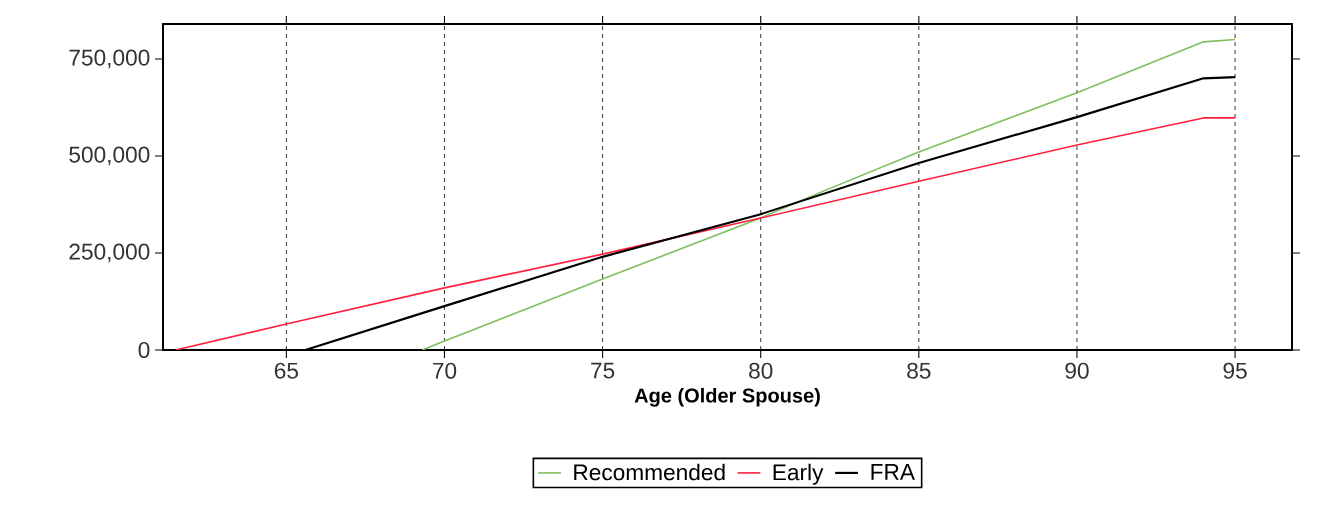 Image resolution: width=1339 pixels, height=532 pixels. What do you see at coordinates (603, 370) in the screenshot?
I see `x-tick-label: 75` at bounding box center [603, 370].